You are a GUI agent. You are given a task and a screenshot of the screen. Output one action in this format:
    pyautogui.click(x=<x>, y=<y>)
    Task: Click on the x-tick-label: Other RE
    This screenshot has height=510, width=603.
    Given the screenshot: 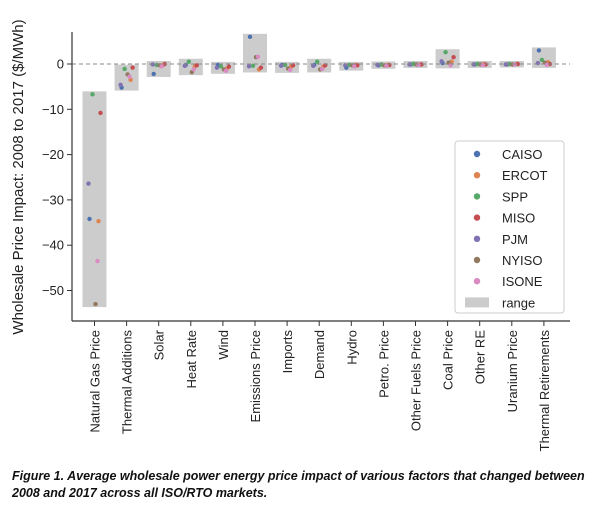 What is the action you would take?
    pyautogui.click(x=480, y=357)
    